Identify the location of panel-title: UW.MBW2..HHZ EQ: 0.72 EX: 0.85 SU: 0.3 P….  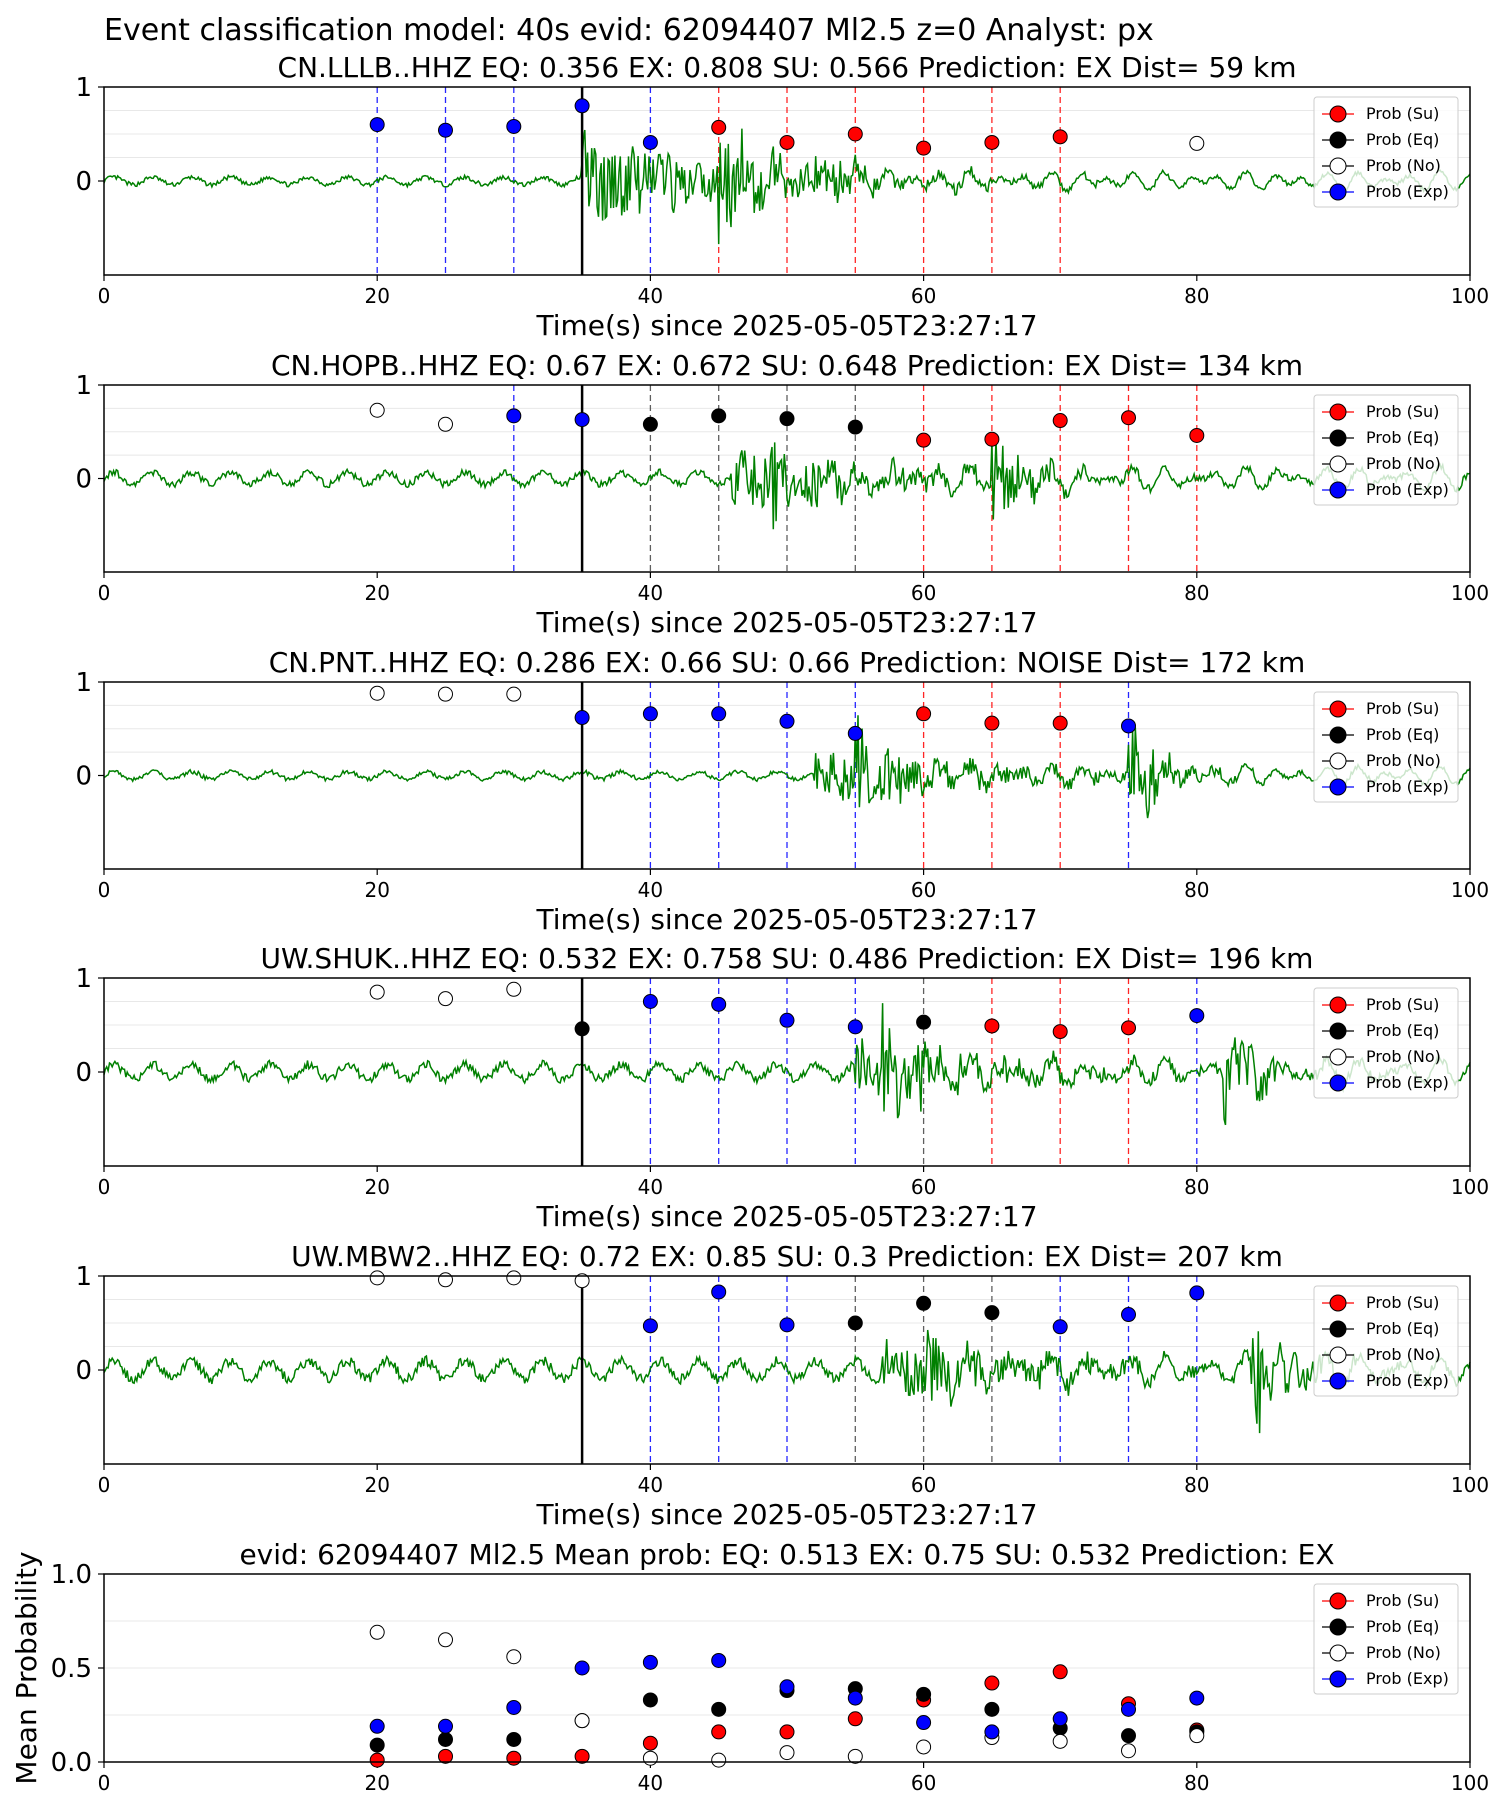
(787, 1256).